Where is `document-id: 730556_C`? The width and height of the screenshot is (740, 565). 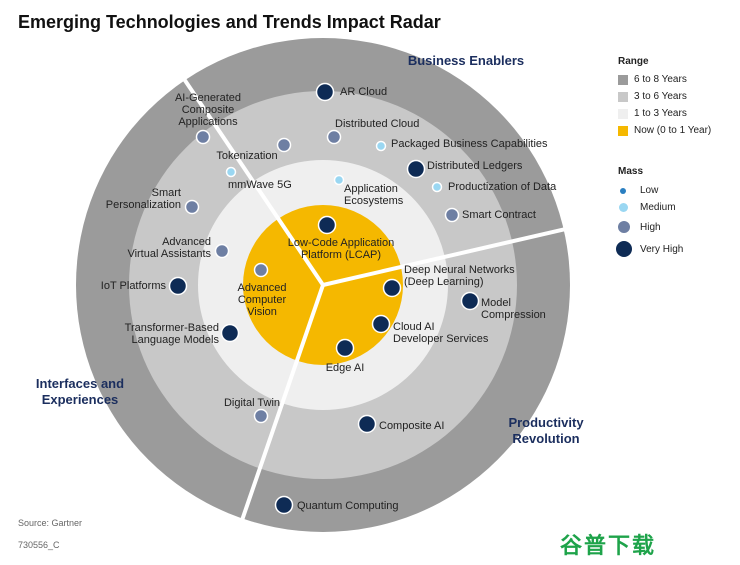 document-id: 730556_C is located at coordinates (39, 545).